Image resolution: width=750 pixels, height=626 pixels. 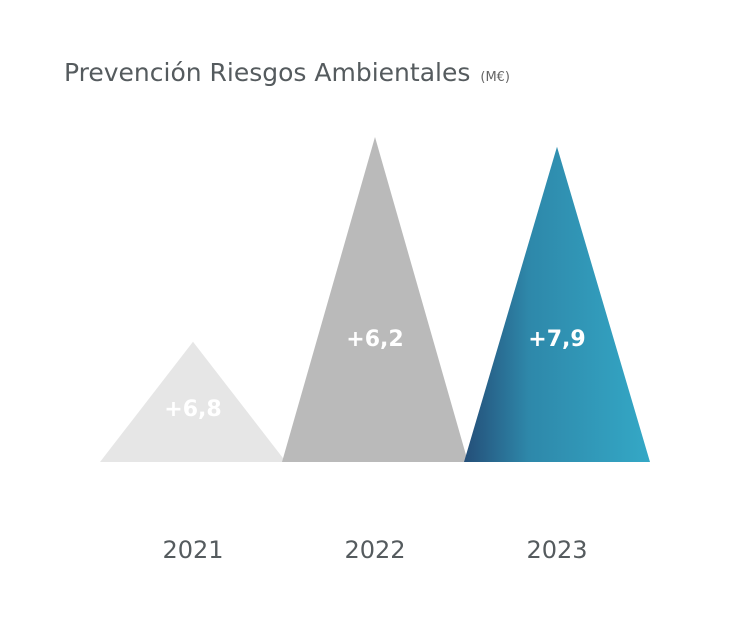 I want to click on triangle-bar-2023, so click(x=557, y=304).